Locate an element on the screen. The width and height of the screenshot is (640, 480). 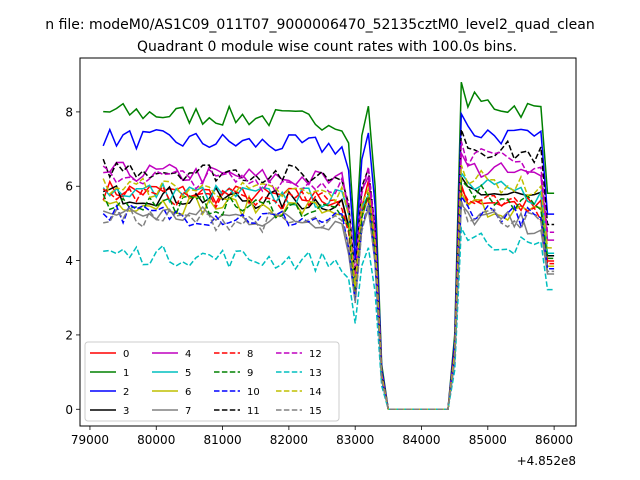
legend-label-15: 15 is located at coordinates (315, 411).